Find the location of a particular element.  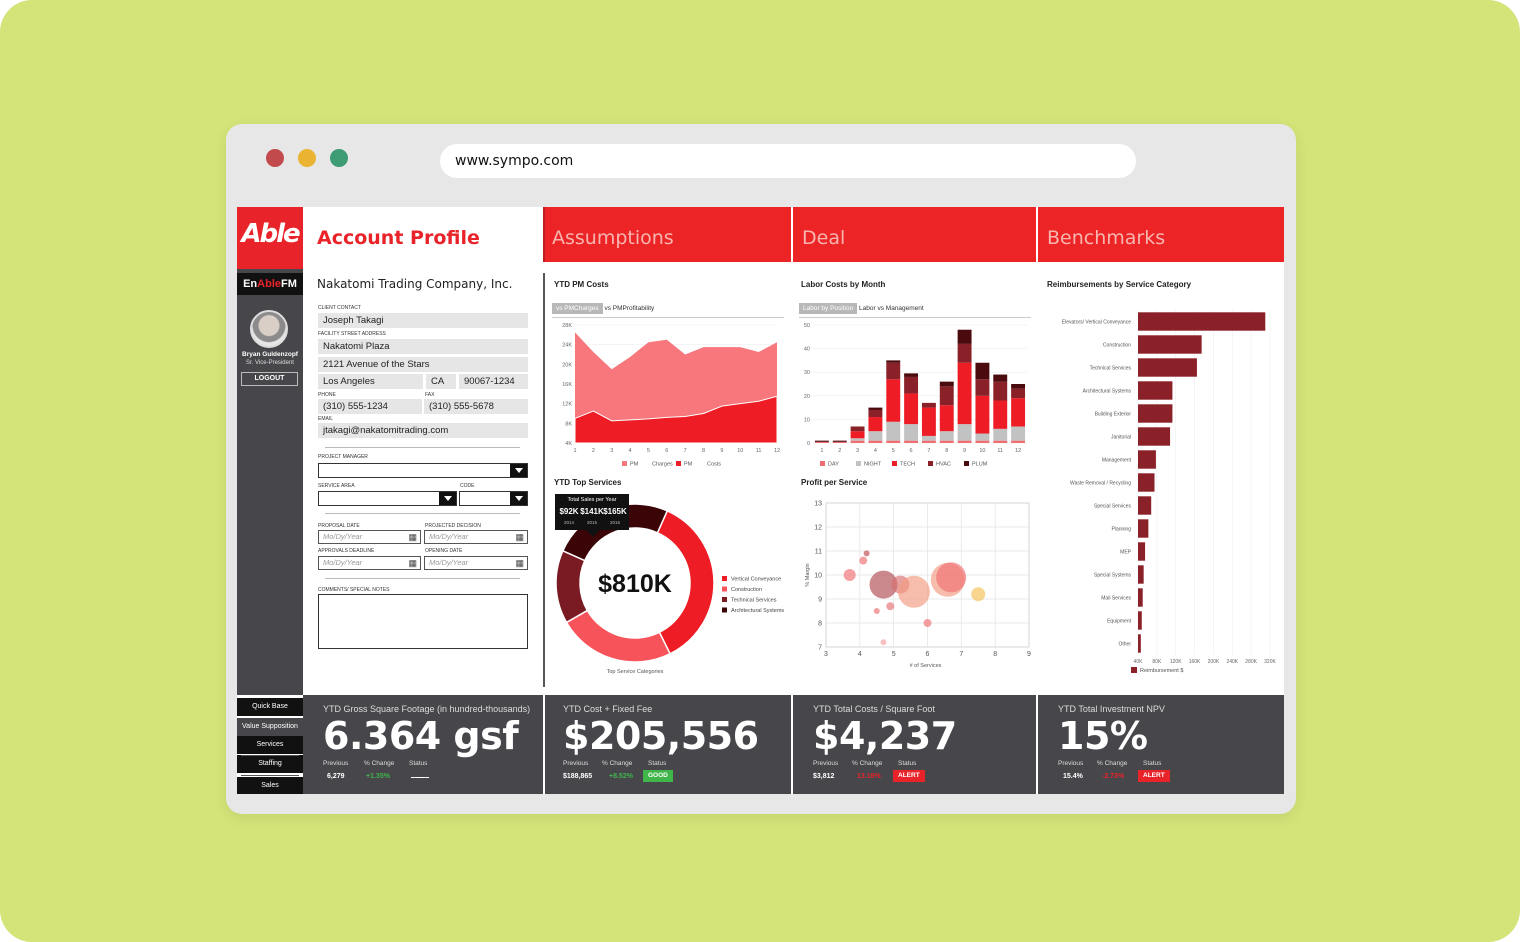

category-label: Architectural Systems is located at coordinates (1107, 392).